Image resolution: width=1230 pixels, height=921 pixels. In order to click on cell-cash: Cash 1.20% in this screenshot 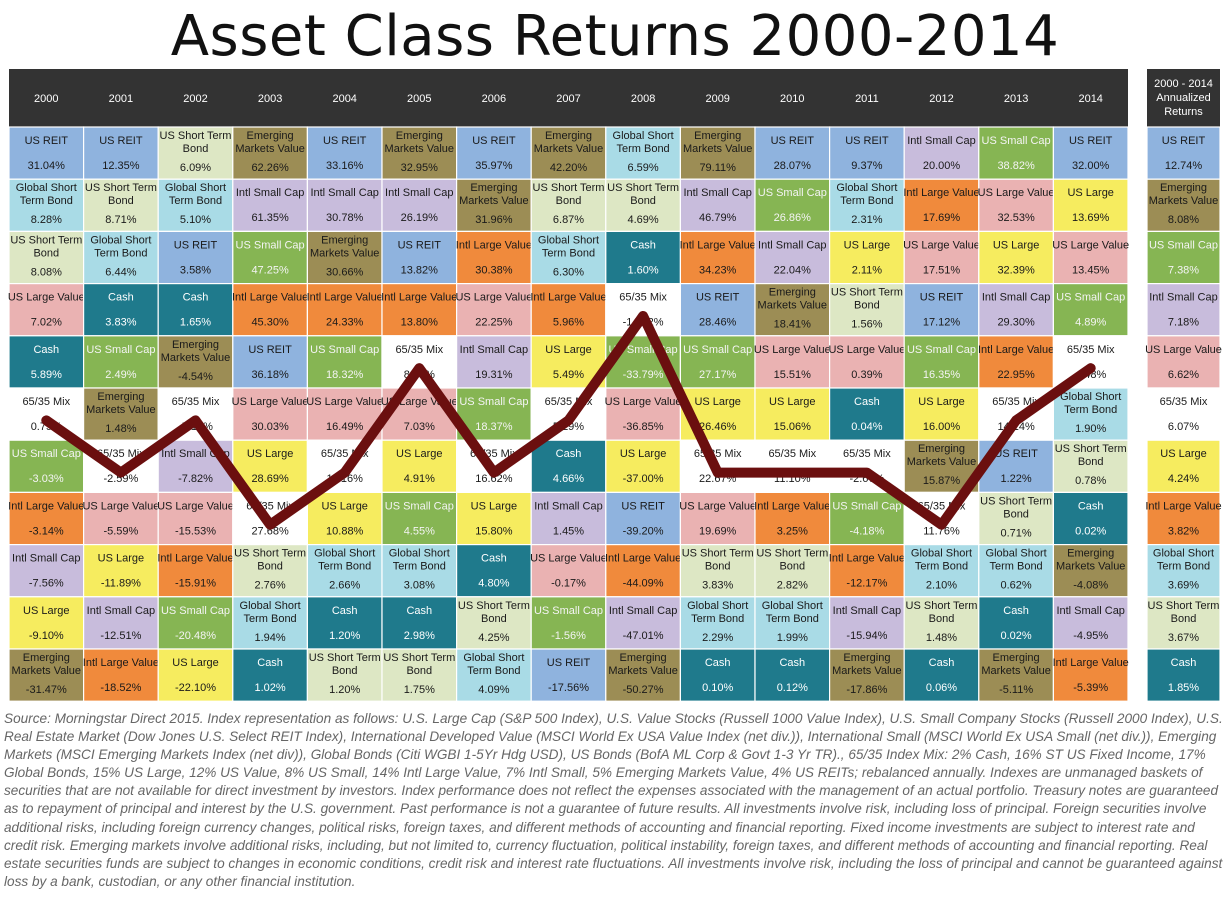, I will do `click(344, 623)`.